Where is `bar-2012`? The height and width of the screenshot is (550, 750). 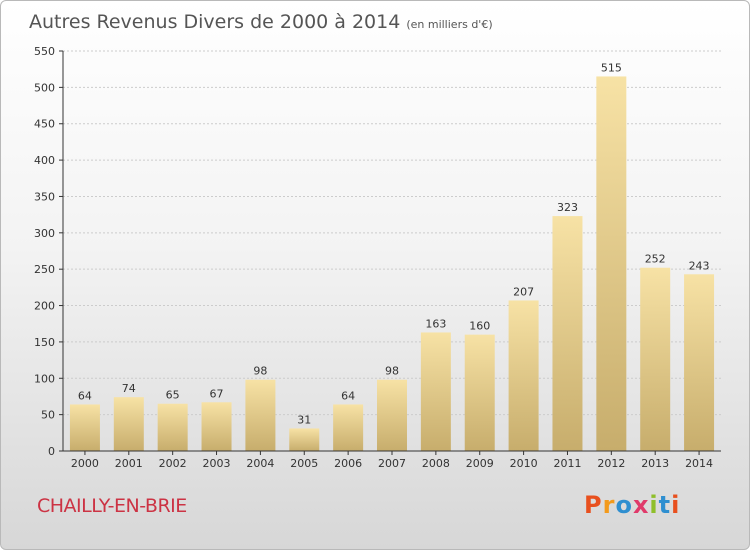
bar-2012 is located at coordinates (611, 264).